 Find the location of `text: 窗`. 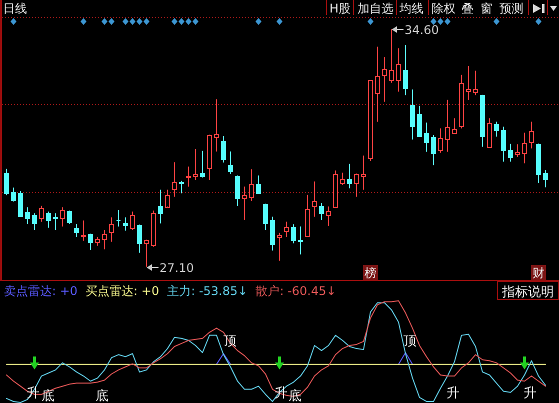

text: 窗 is located at coordinates (486, 9).